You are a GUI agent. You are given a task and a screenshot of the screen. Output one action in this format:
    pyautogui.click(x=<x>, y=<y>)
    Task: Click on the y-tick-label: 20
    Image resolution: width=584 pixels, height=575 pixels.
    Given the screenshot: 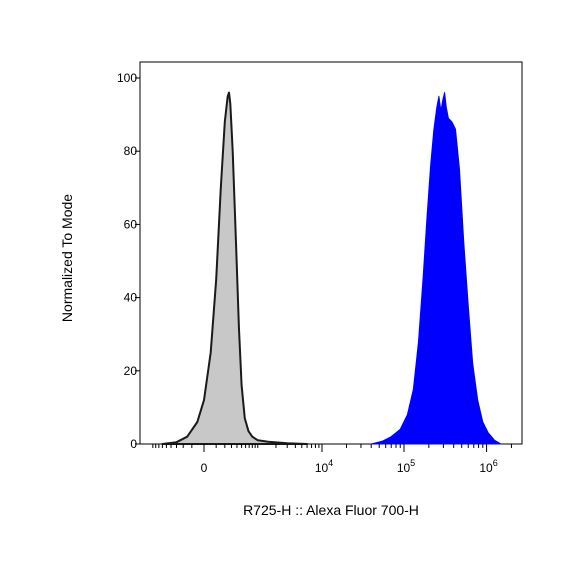 What is the action you would take?
    pyautogui.click(x=131, y=371)
    